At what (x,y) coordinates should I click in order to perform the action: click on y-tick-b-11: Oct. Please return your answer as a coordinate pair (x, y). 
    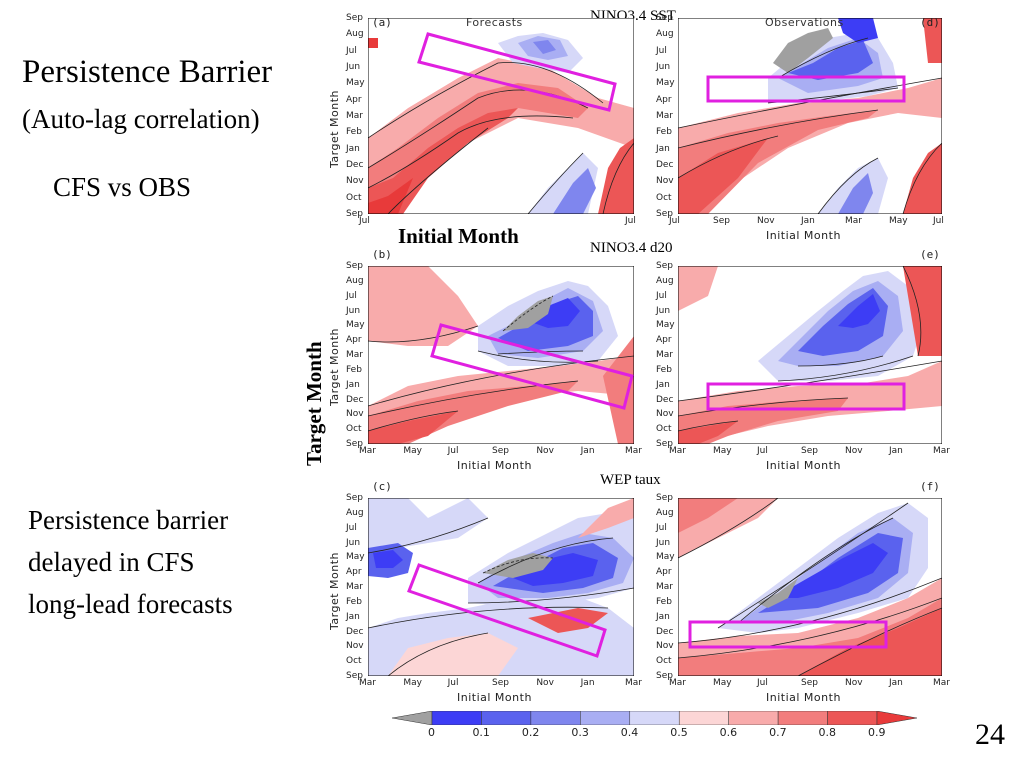
    Looking at the image, I should click on (354, 429).